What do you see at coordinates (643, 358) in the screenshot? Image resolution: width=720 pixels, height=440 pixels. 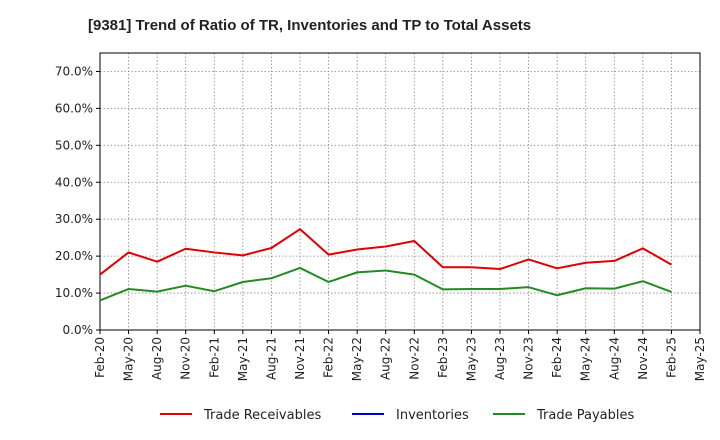 I see `x-tick-label: Nov-24` at bounding box center [643, 358].